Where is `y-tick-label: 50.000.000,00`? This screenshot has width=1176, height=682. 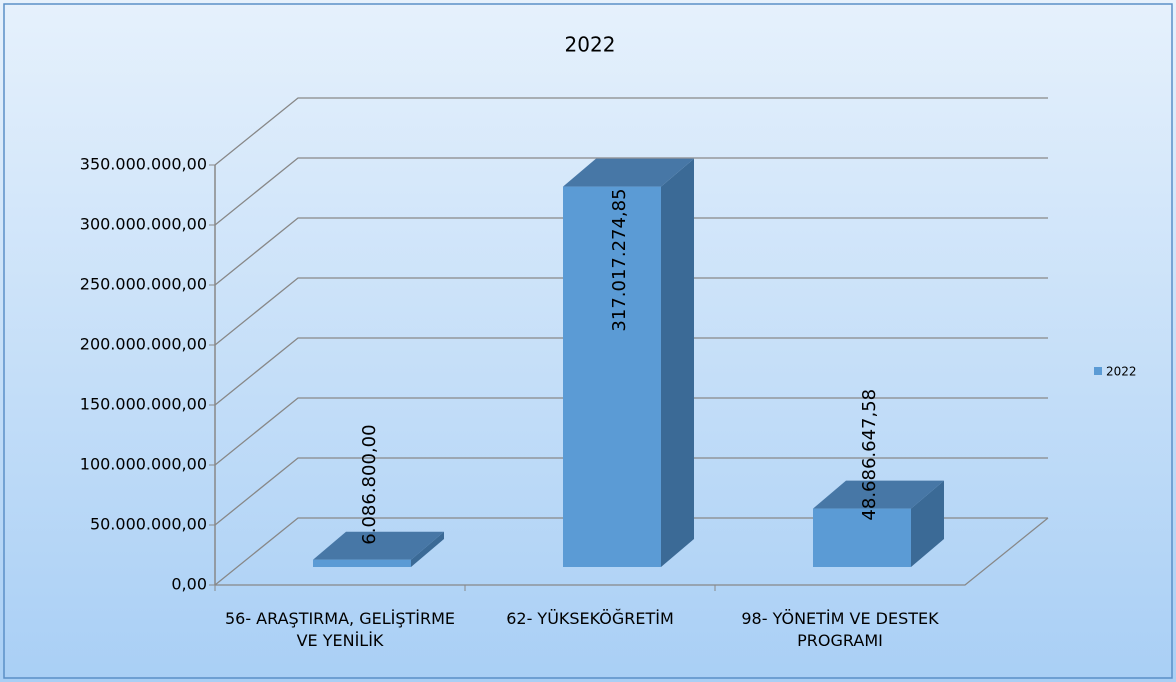 y-tick-label: 50.000.000,00 is located at coordinates (148, 524).